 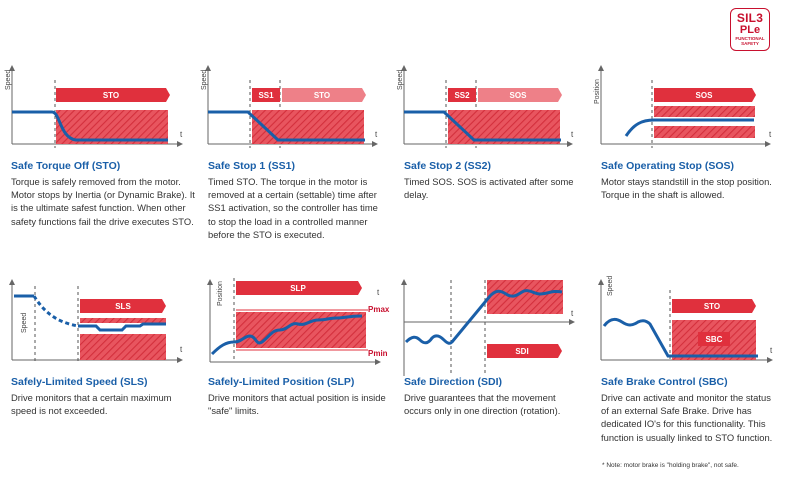 What do you see at coordinates (685, 319) in the screenshot?
I see `panel-sbc-diagram: Speed t STO SBC` at bounding box center [685, 319].